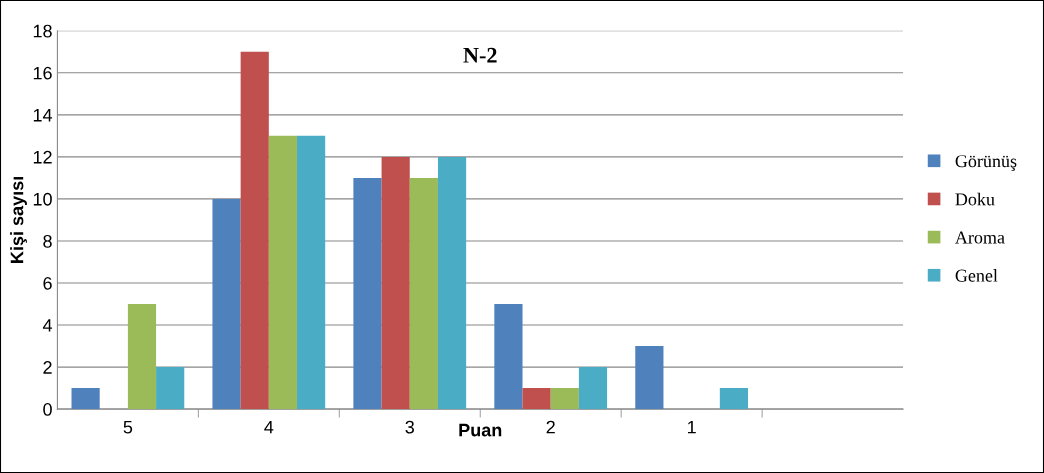 The width and height of the screenshot is (1044, 473). What do you see at coordinates (42, 31) in the screenshot?
I see `y-tick-label: 18` at bounding box center [42, 31].